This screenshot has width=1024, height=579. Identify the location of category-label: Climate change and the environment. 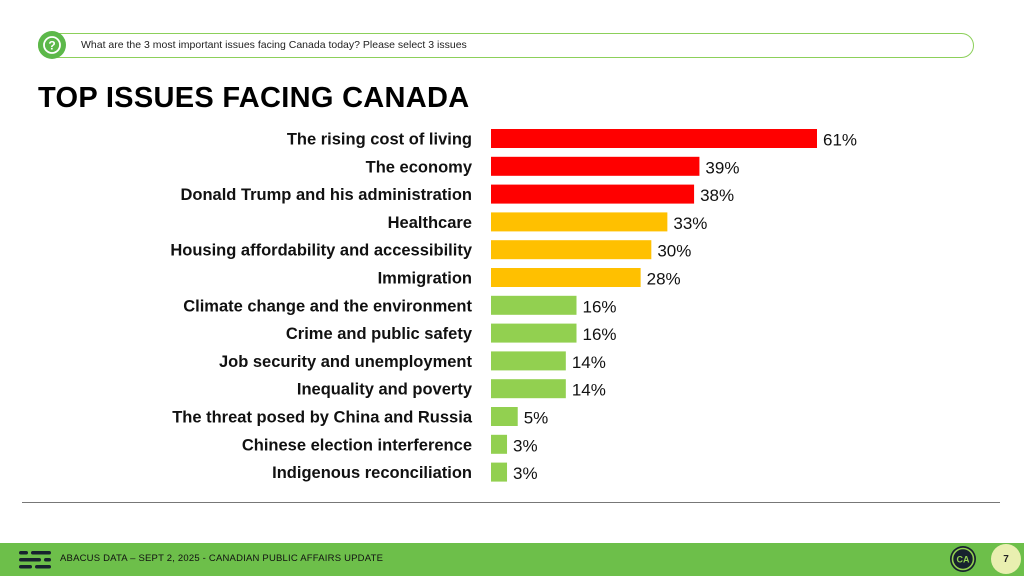
(327, 306).